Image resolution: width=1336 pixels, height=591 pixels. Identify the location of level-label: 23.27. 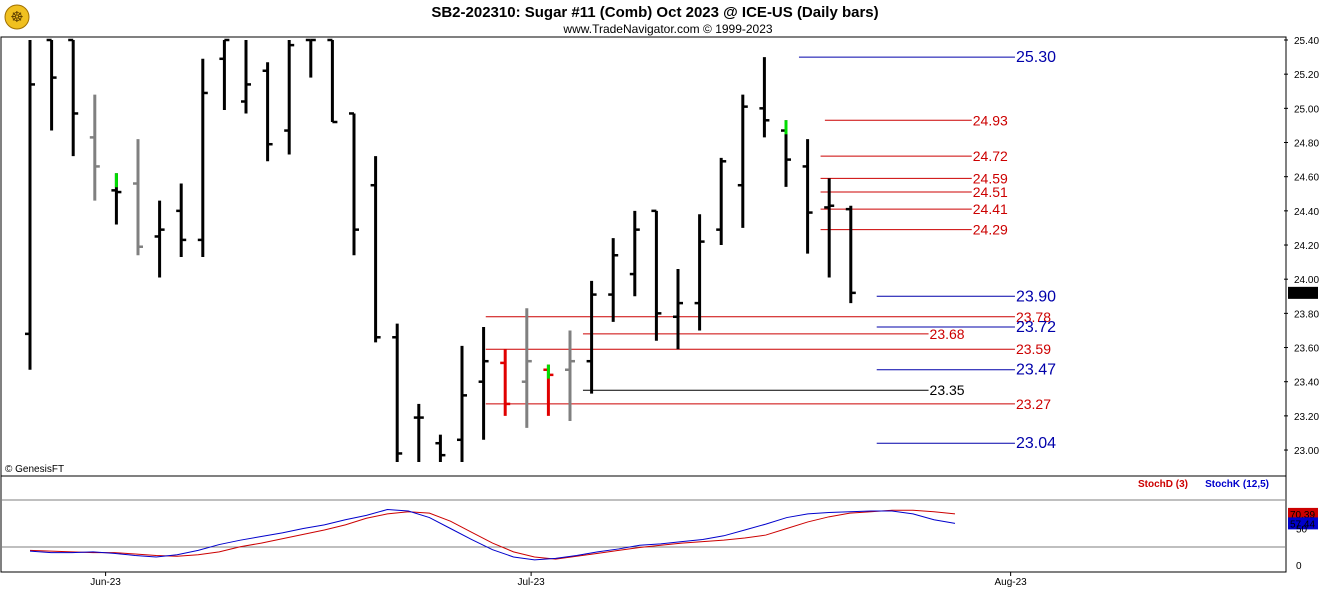
(1033, 404).